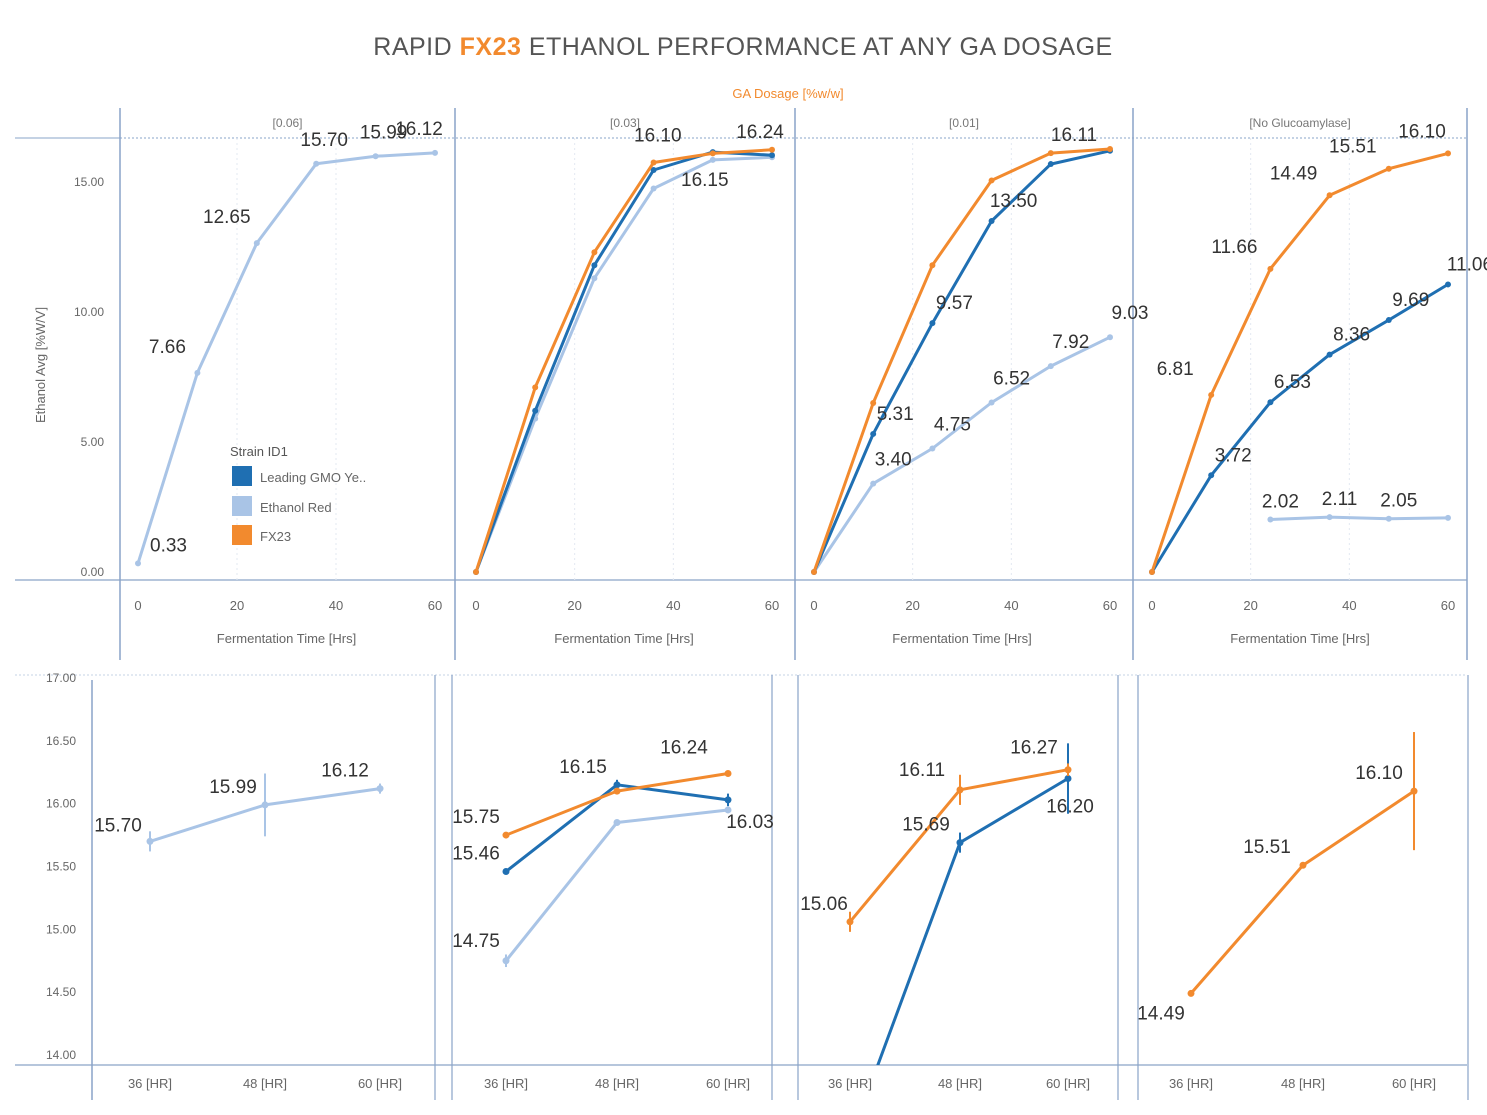 The width and height of the screenshot is (1487, 1115). I want to click on legend-item-gmo: Leading GMO Ye.., so click(313, 477).